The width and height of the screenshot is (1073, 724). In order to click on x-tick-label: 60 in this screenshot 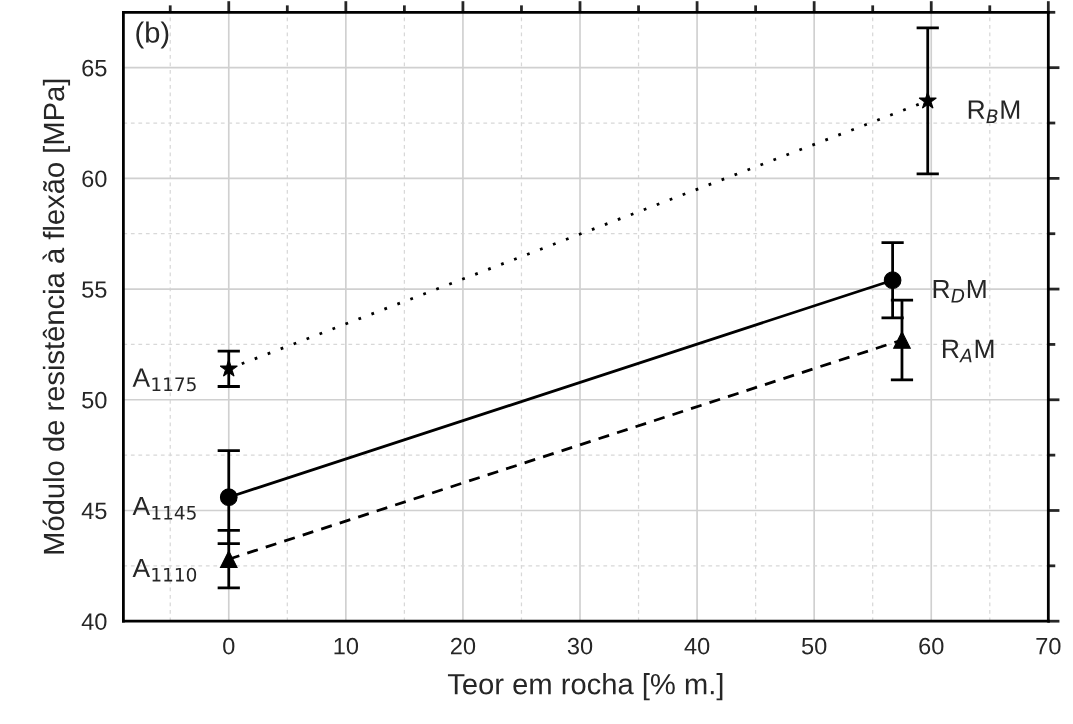, I will do `click(931, 646)`.